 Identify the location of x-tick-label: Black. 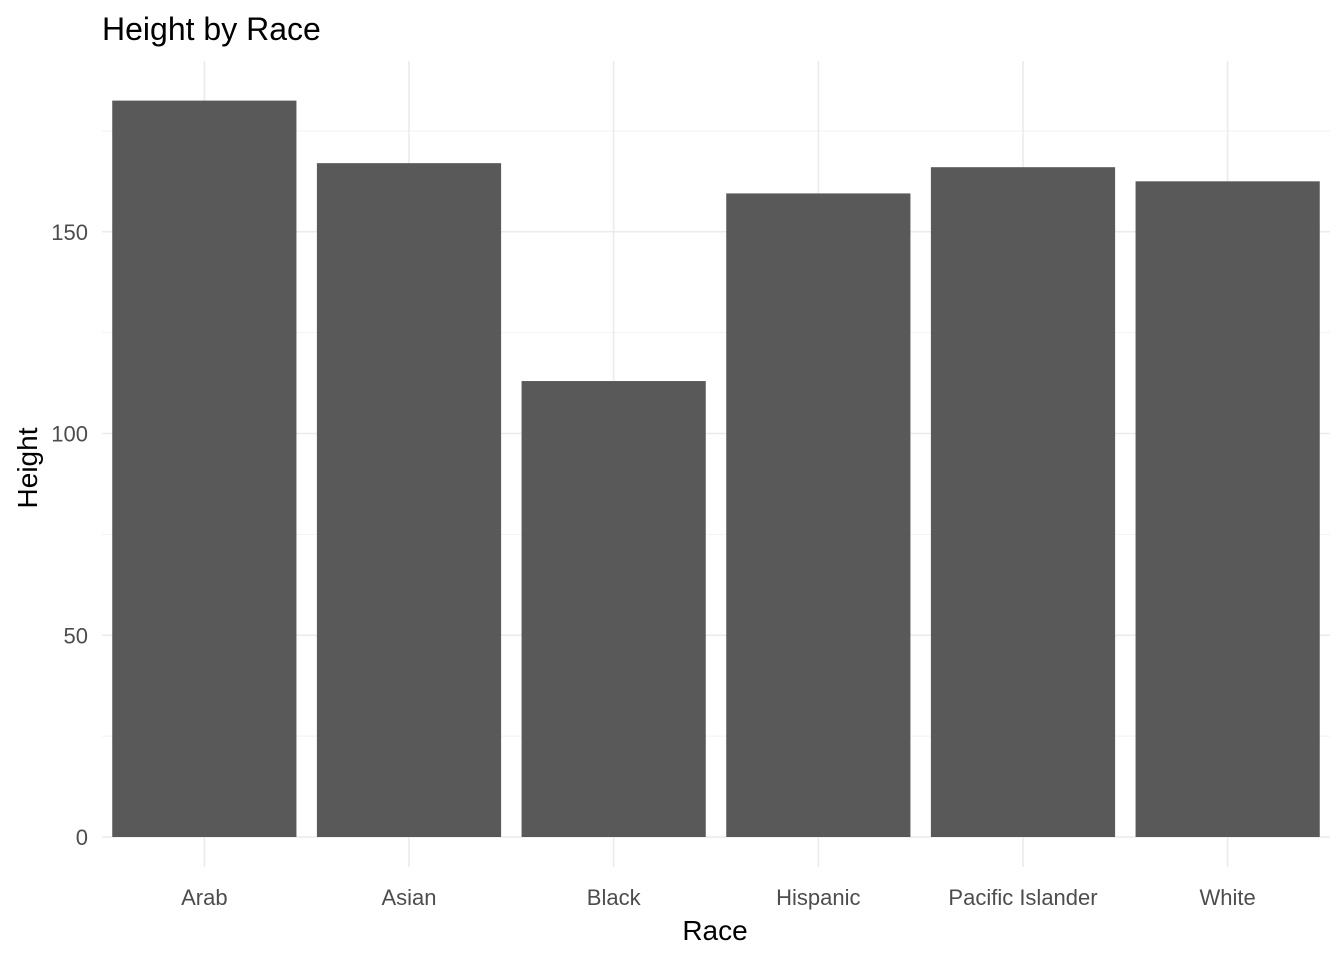
(614, 897).